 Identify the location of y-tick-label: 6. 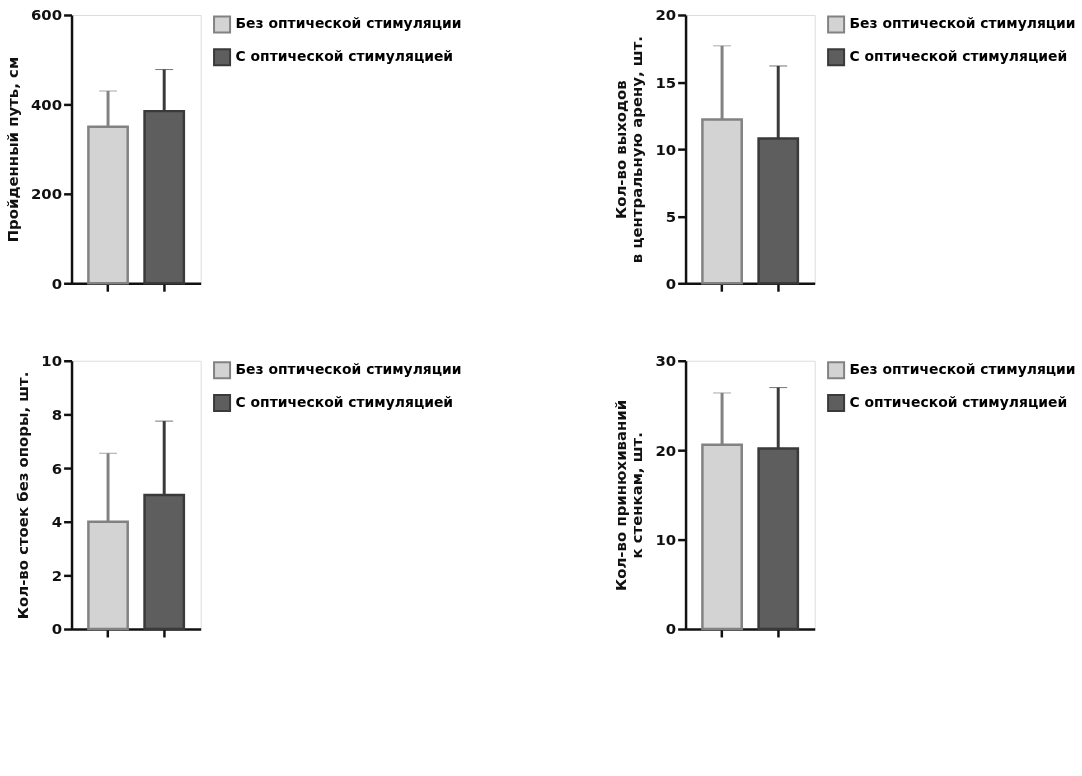
(57, 468).